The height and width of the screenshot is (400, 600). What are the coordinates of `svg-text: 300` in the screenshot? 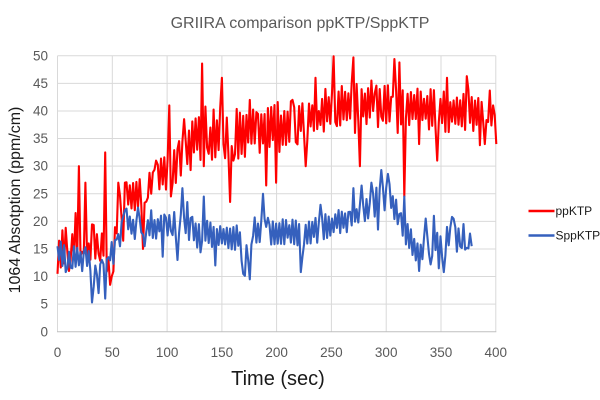 It's located at (386, 352).